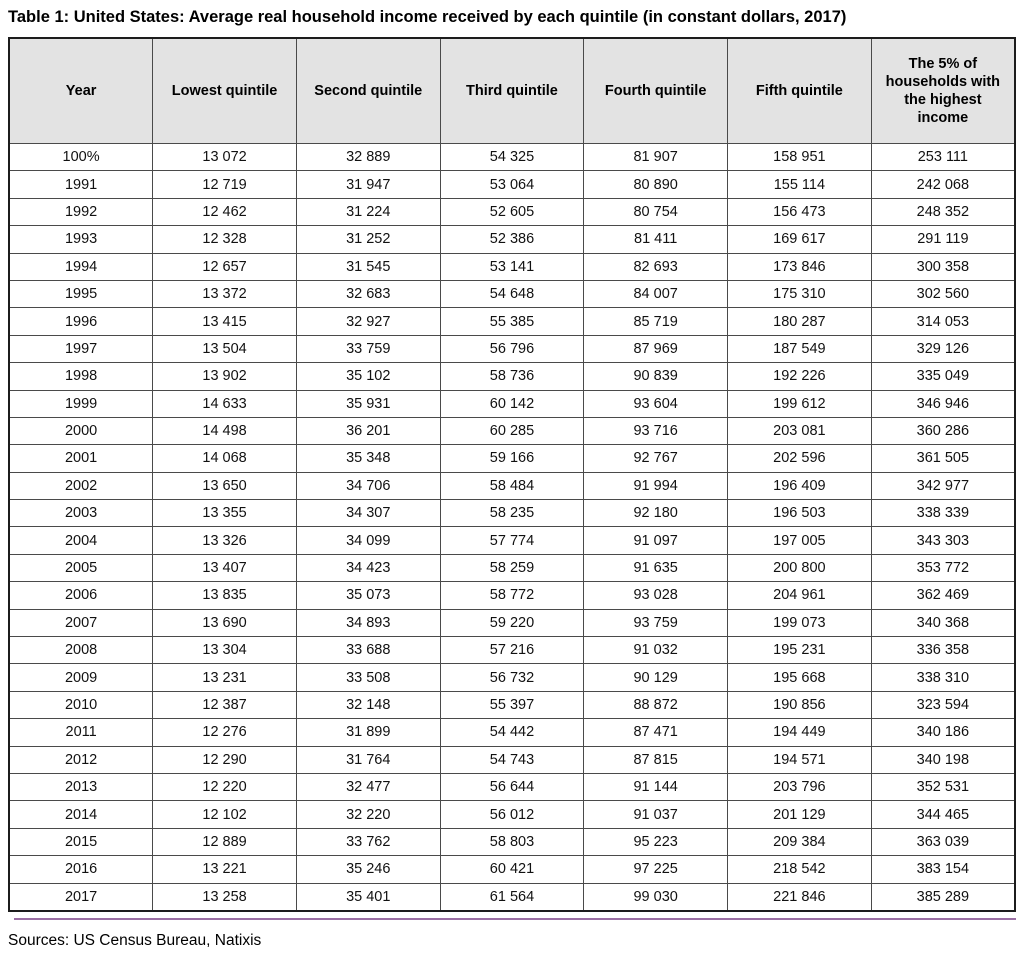 This screenshot has width=1024, height=979. Describe the element at coordinates (512, 540) in the screenshot. I see `value-cell: 57 774` at that location.